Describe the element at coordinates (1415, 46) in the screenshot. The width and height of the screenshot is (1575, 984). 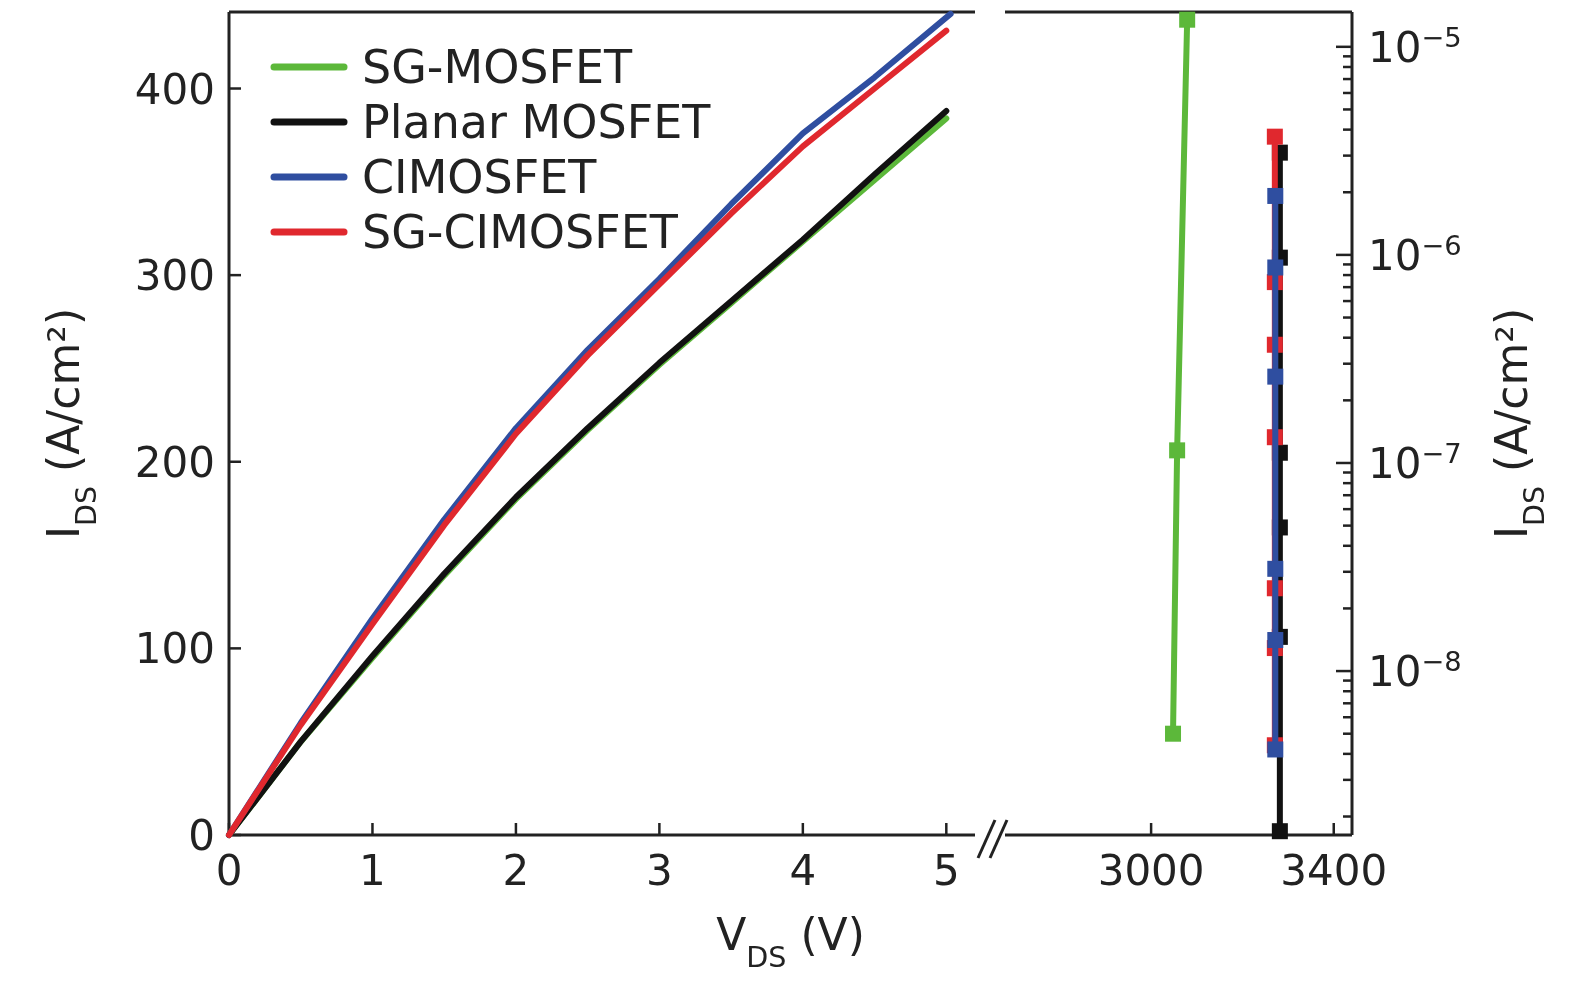
I see `y2-tick-label: 10$^{−5}$` at that location.